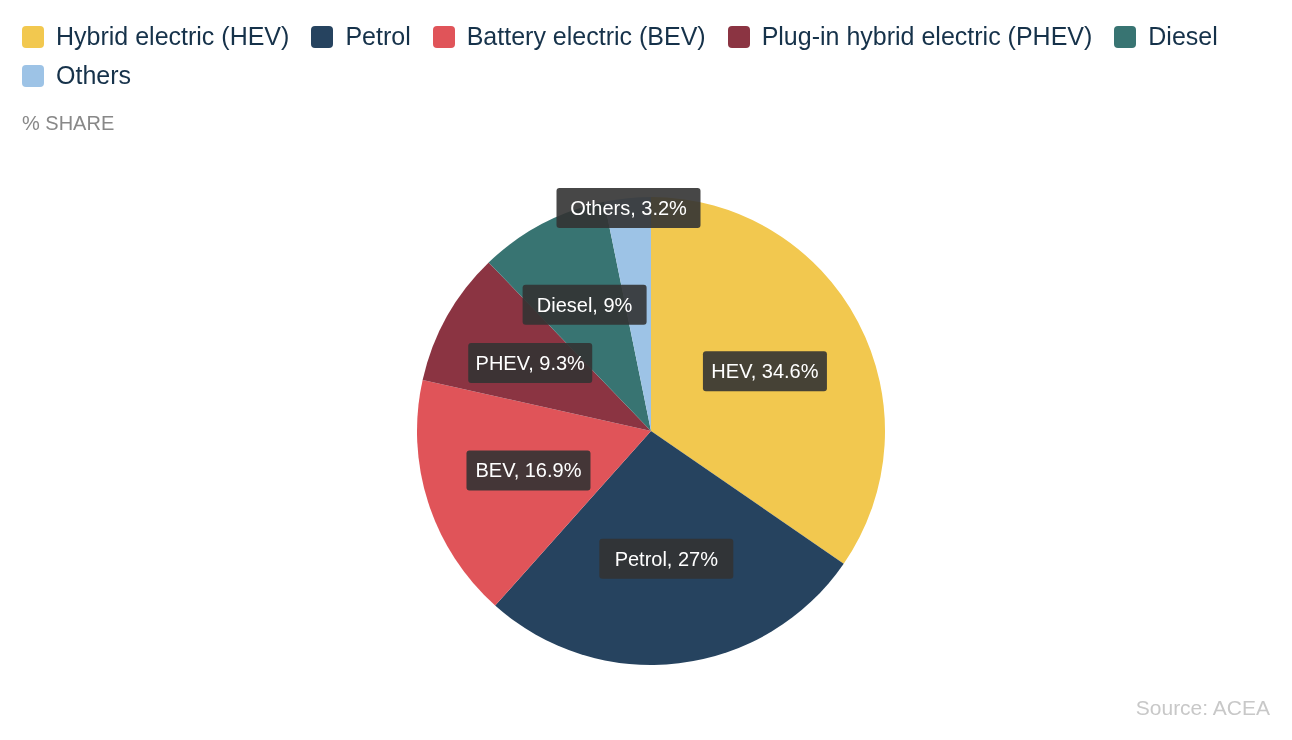  What do you see at coordinates (629, 207) in the screenshot?
I see `data-label: Others, 3.2%` at bounding box center [629, 207].